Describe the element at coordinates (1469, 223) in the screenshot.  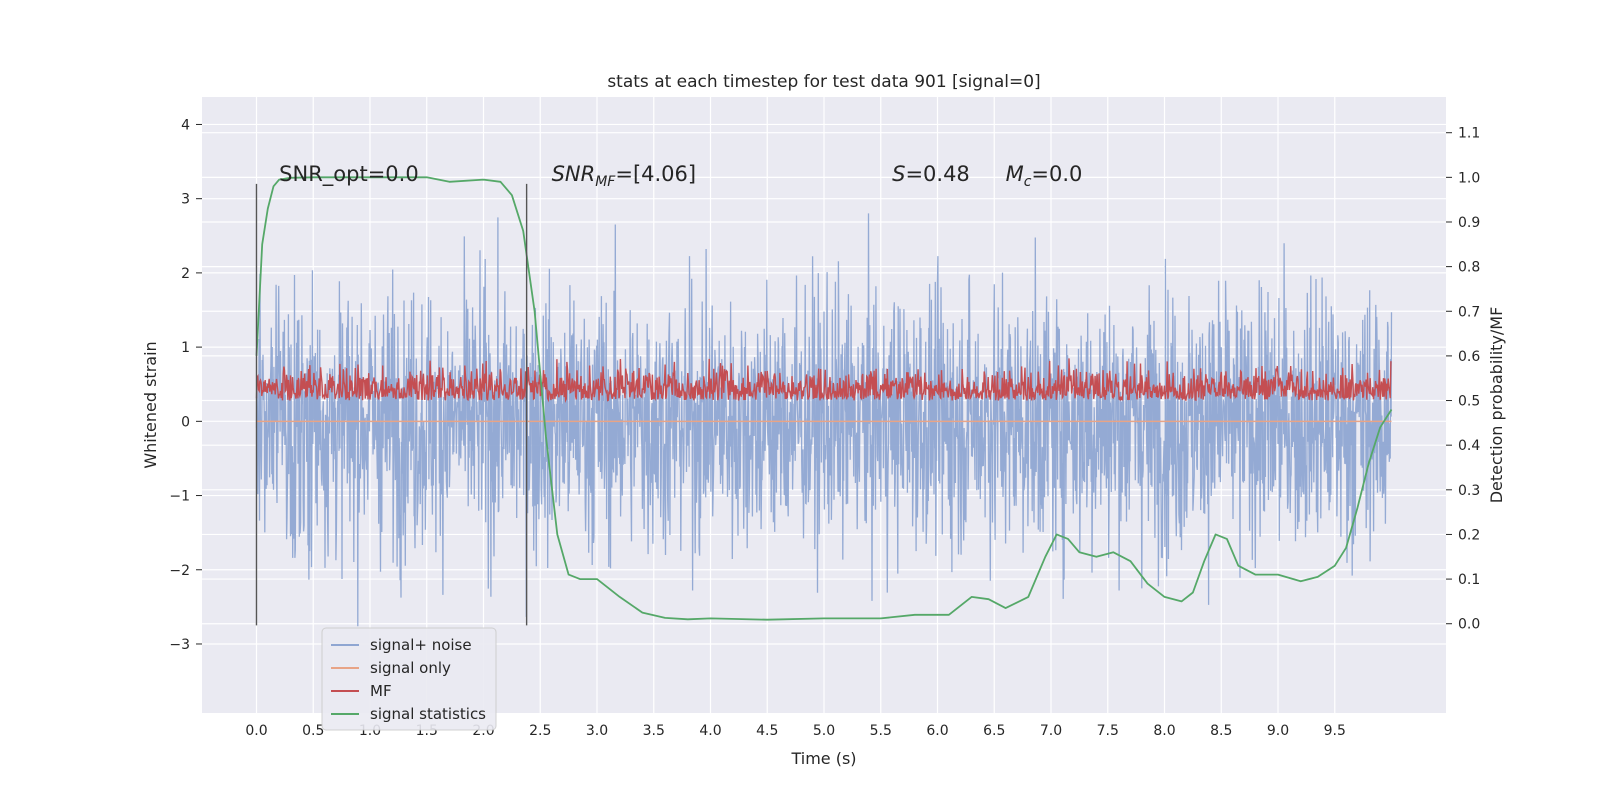
I see `y2-tick-label: 0.9` at that location.